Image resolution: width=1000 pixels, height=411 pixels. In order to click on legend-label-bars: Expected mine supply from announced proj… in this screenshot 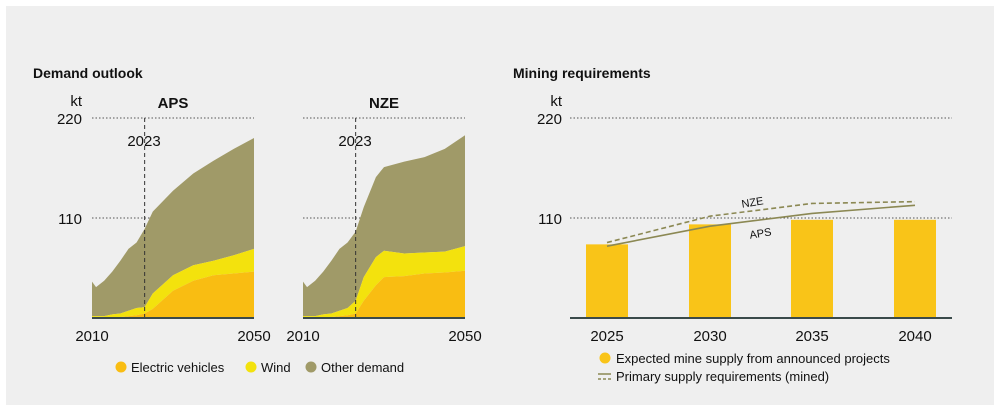, I will do `click(753, 358)`.